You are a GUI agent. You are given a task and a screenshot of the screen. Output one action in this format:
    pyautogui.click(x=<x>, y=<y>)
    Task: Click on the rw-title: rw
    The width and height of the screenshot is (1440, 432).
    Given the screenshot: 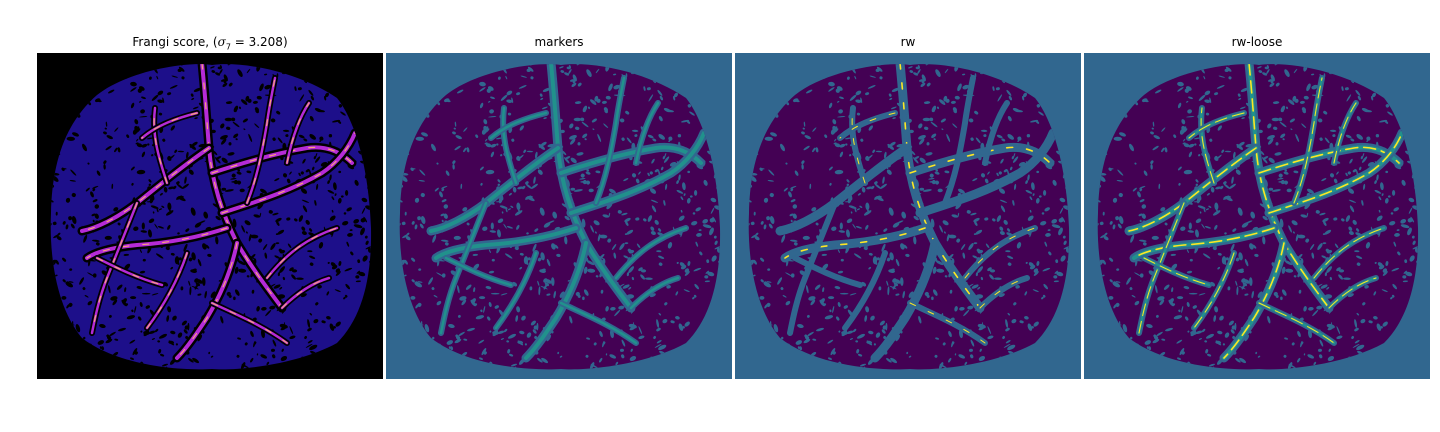 What is the action you would take?
    pyautogui.click(x=908, y=42)
    